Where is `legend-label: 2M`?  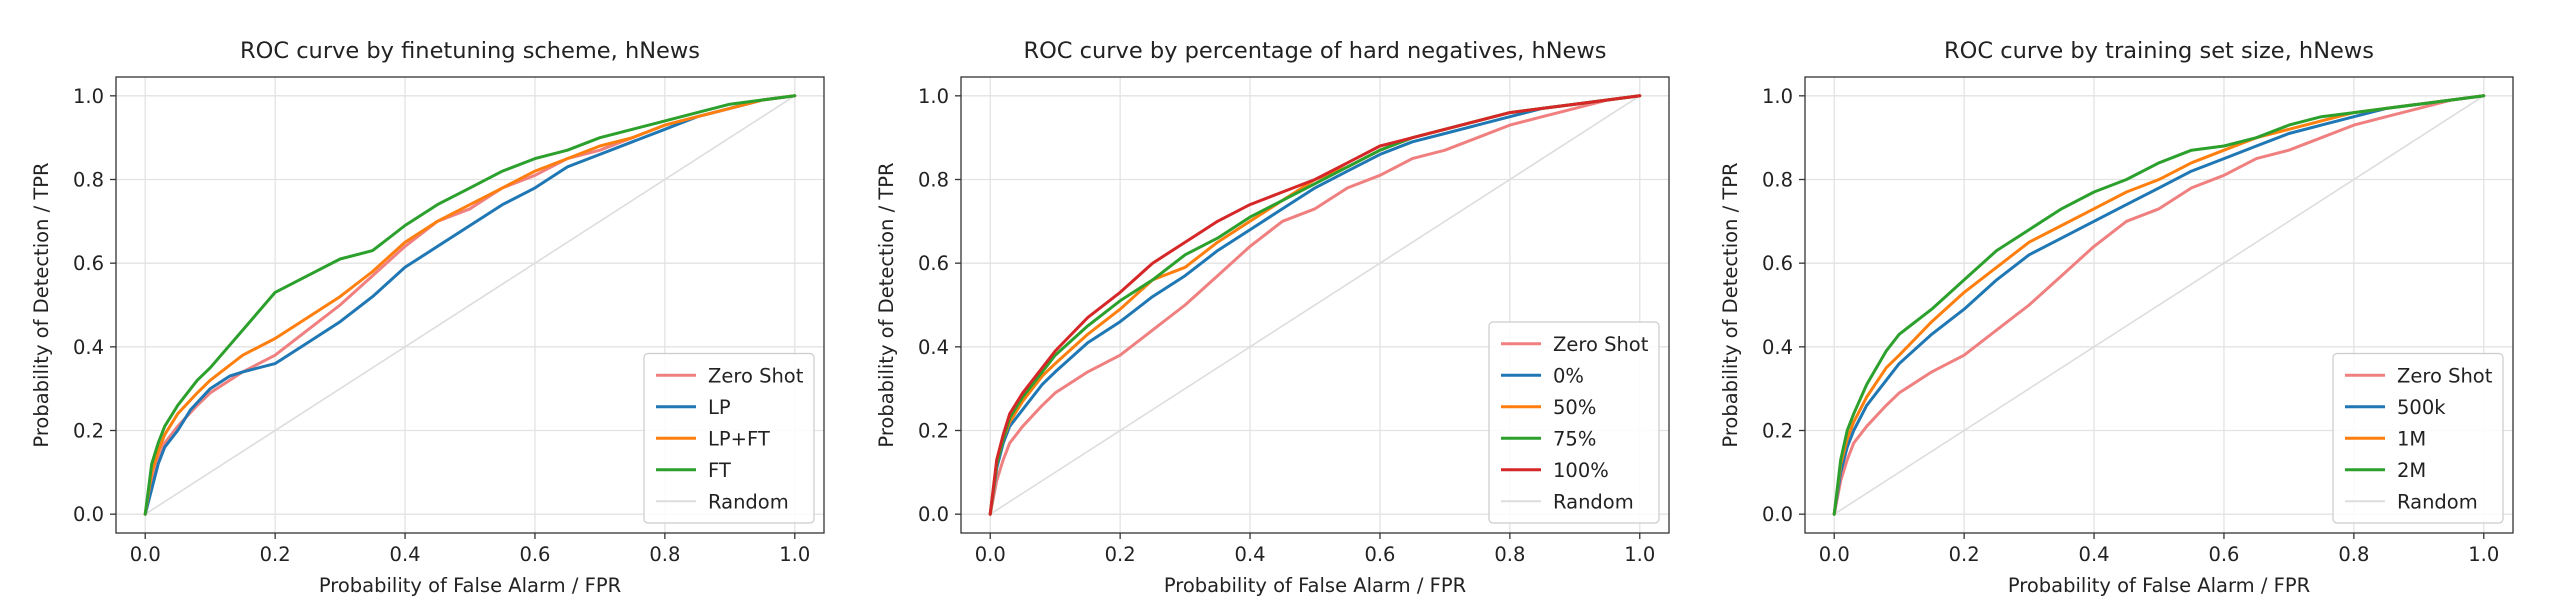 legend-label: 2M is located at coordinates (2411, 470).